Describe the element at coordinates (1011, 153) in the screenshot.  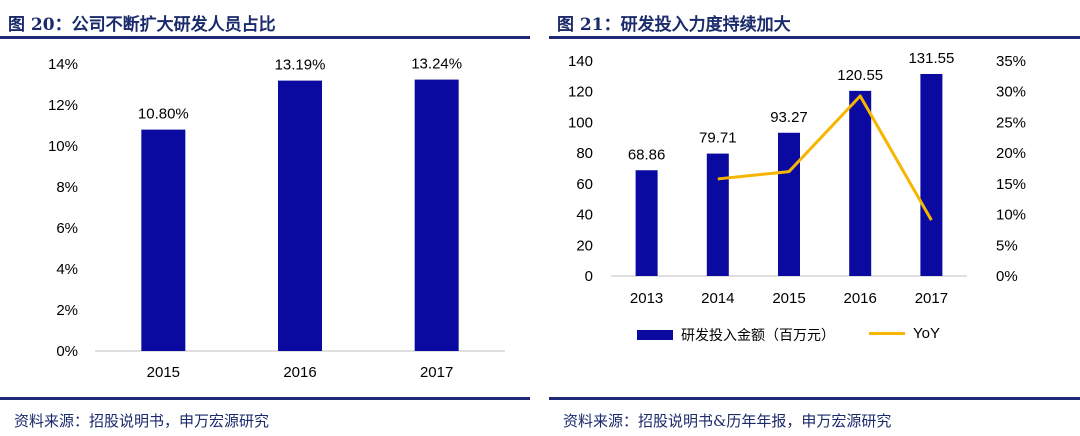
I see `y2-axis-tick-label: 20%` at that location.